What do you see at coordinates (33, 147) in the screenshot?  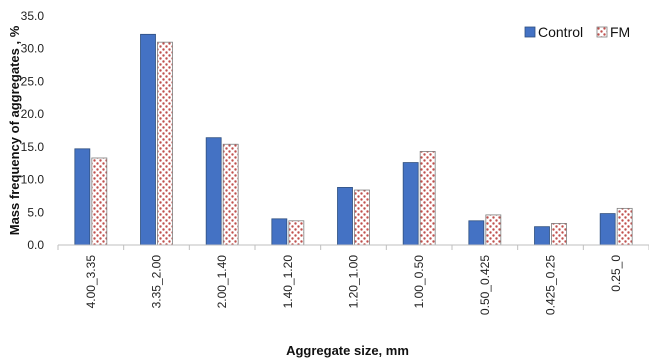 I see `y-tick-label-15-0: 15.0` at bounding box center [33, 147].